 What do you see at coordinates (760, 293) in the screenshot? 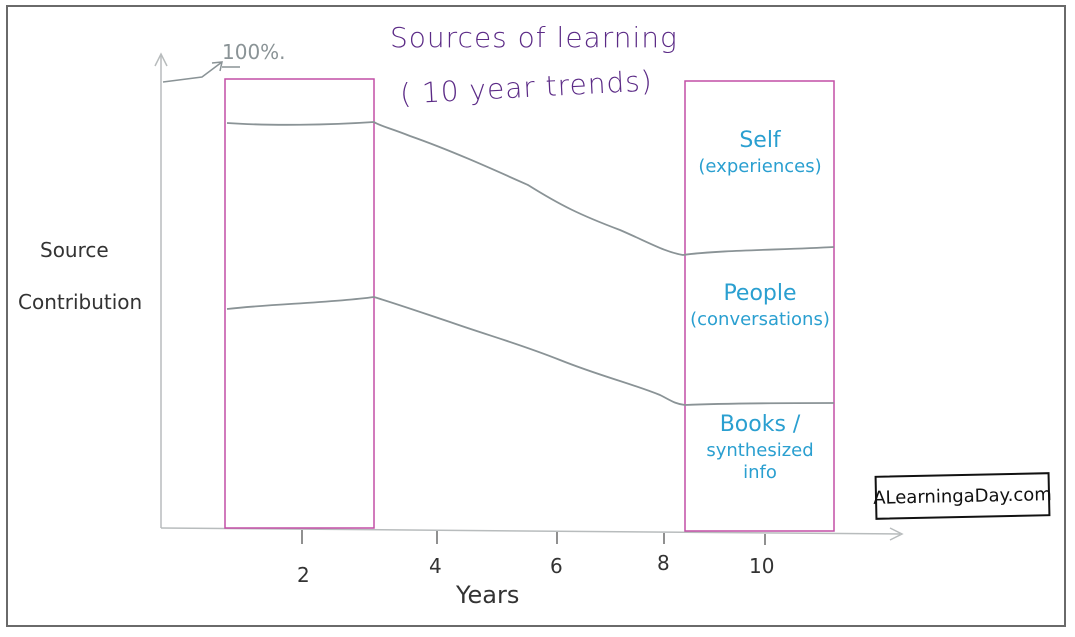
I see `legend-people-label: People` at bounding box center [760, 293].